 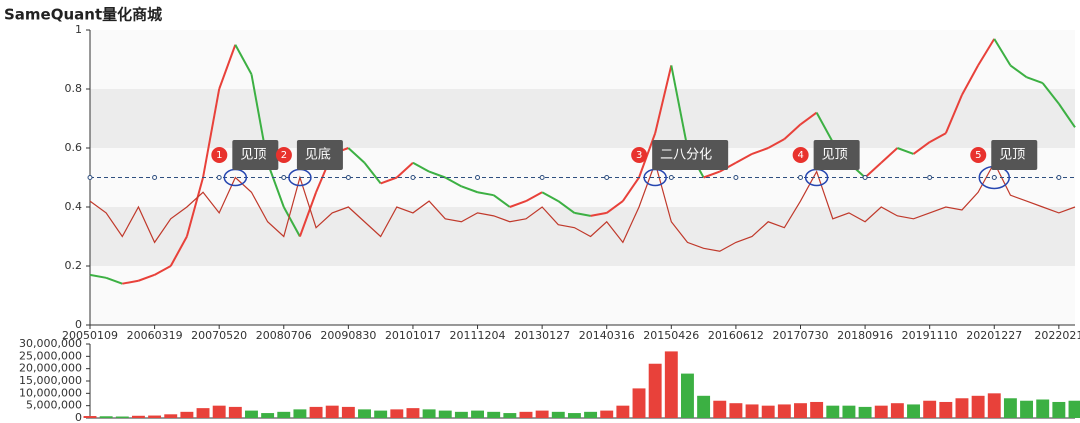 What do you see at coordinates (348, 335) in the screenshot?
I see `x-tick-label: 20090830` at bounding box center [348, 335].